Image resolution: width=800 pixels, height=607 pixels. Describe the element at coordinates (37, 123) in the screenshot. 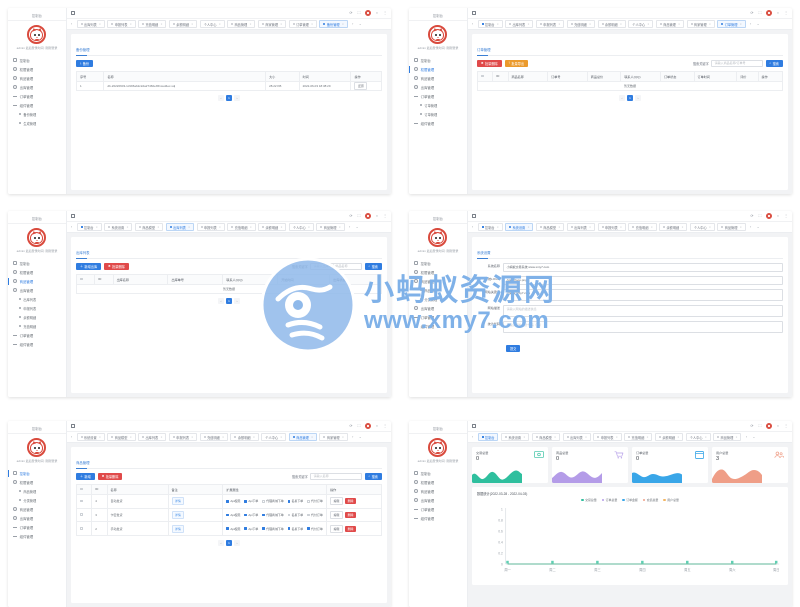

I see `sidebar-subitem-generate: 生成管理` at that location.